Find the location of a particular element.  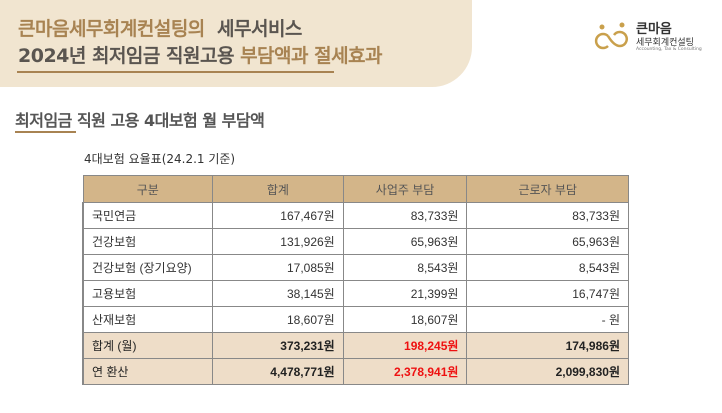

row-label: 국민연금 is located at coordinates (148, 215).